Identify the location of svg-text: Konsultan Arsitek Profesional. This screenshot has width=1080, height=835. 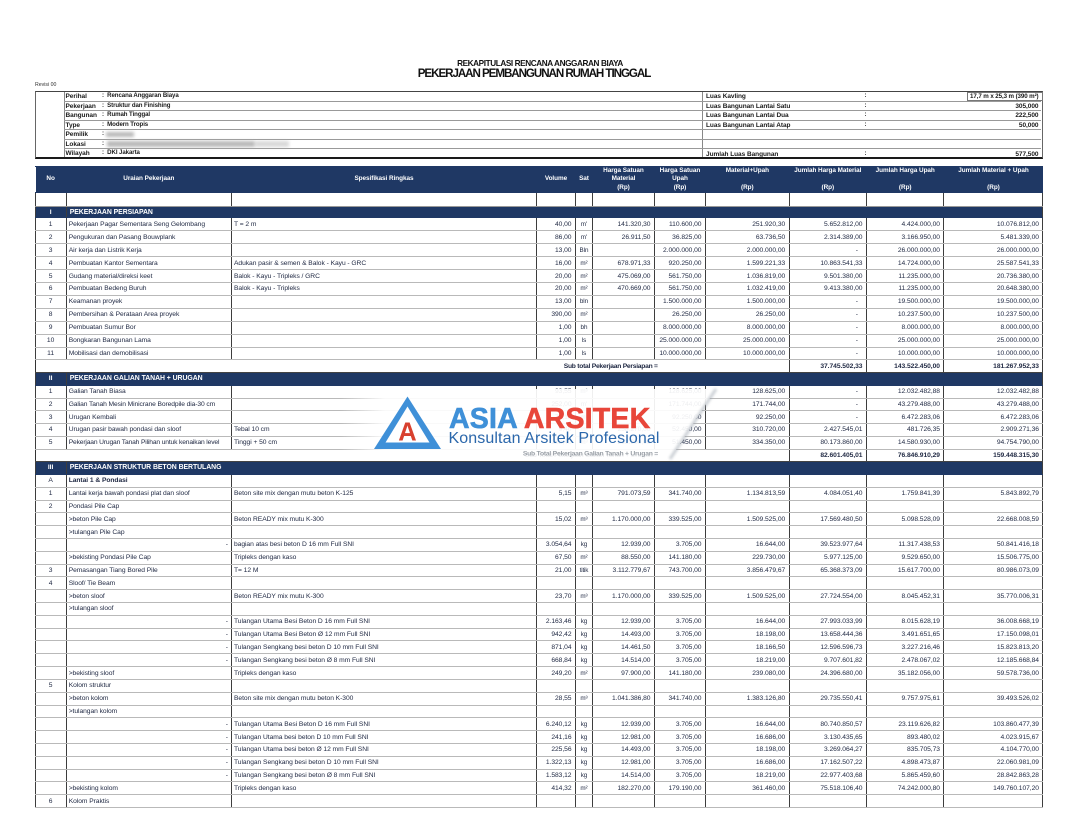
(554, 438).